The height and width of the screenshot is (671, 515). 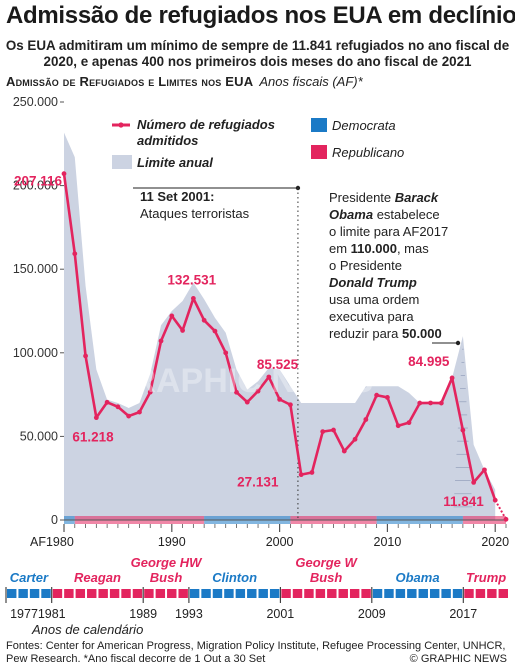 What do you see at coordinates (35, 269) in the screenshot?
I see `y-tick-label: 150.000` at bounding box center [35, 269].